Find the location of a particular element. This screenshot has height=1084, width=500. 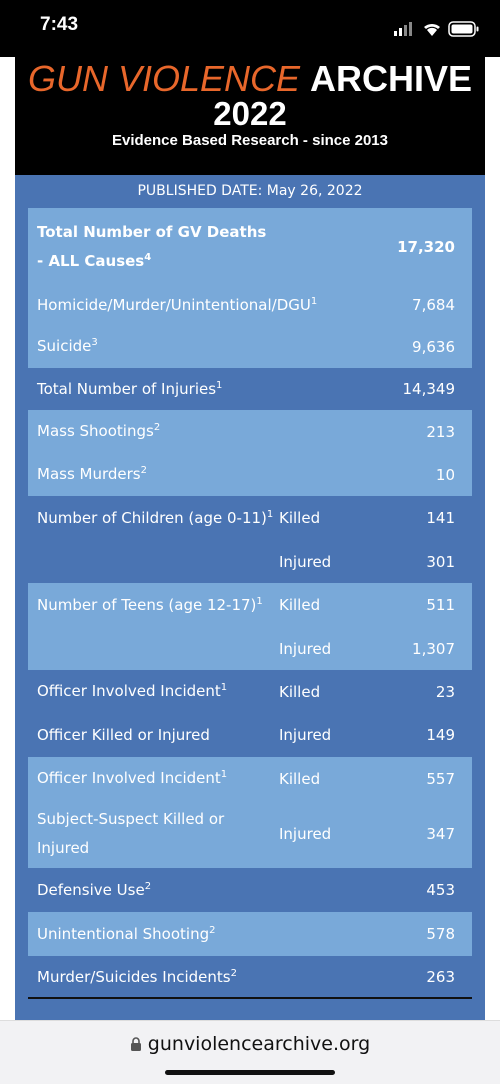

row-label: Number of Teens (age 12-17)1 is located at coordinates (157, 605).